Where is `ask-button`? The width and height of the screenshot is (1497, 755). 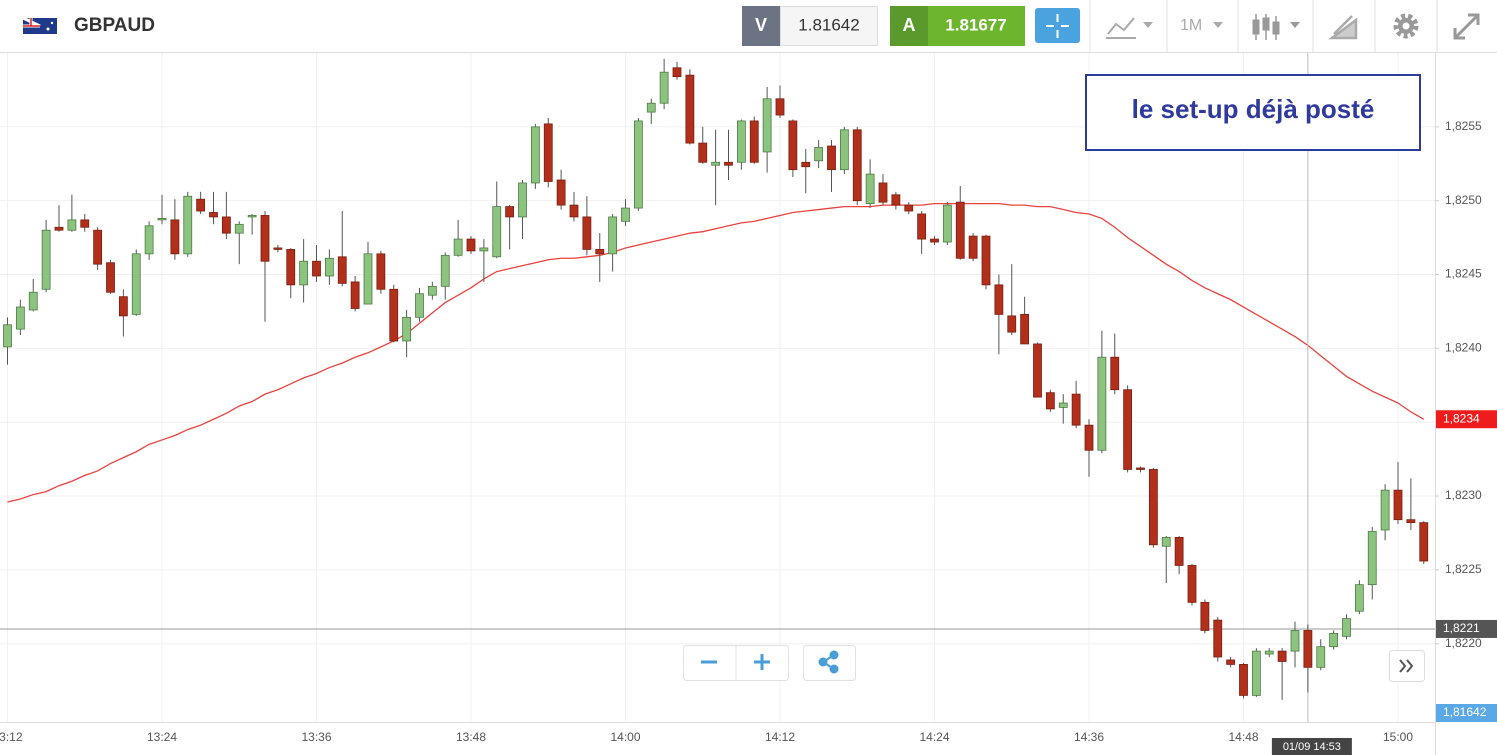 ask-button is located at coordinates (909, 26).